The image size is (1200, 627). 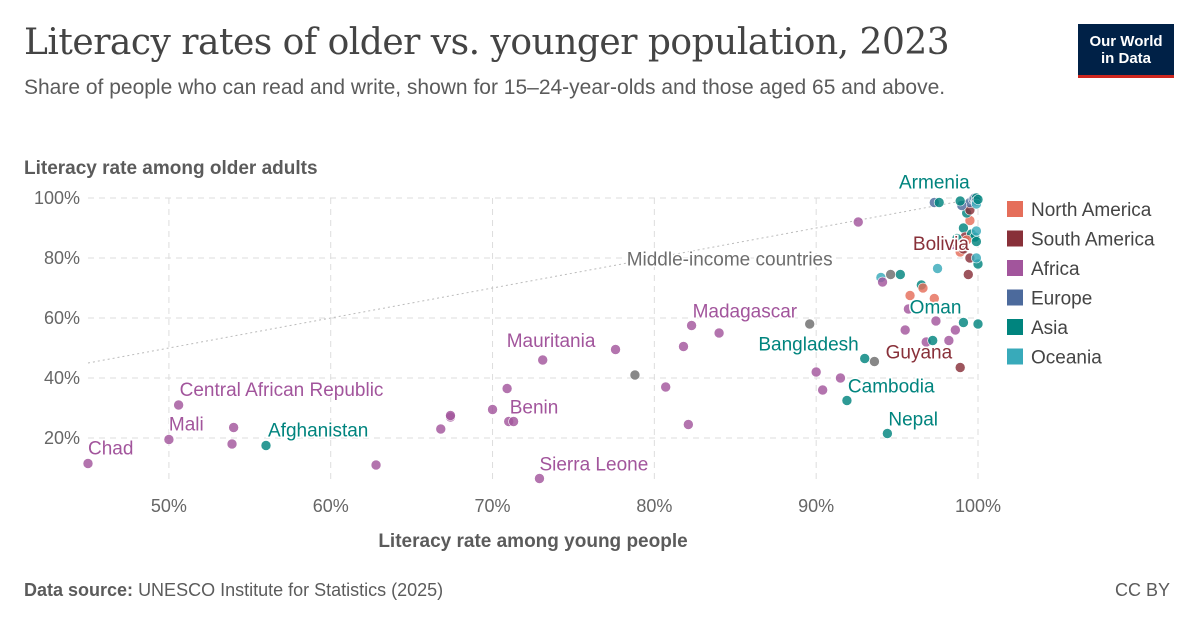 I want to click on source-text: UNESCO Institute for Statistics (2025), so click(x=291, y=590).